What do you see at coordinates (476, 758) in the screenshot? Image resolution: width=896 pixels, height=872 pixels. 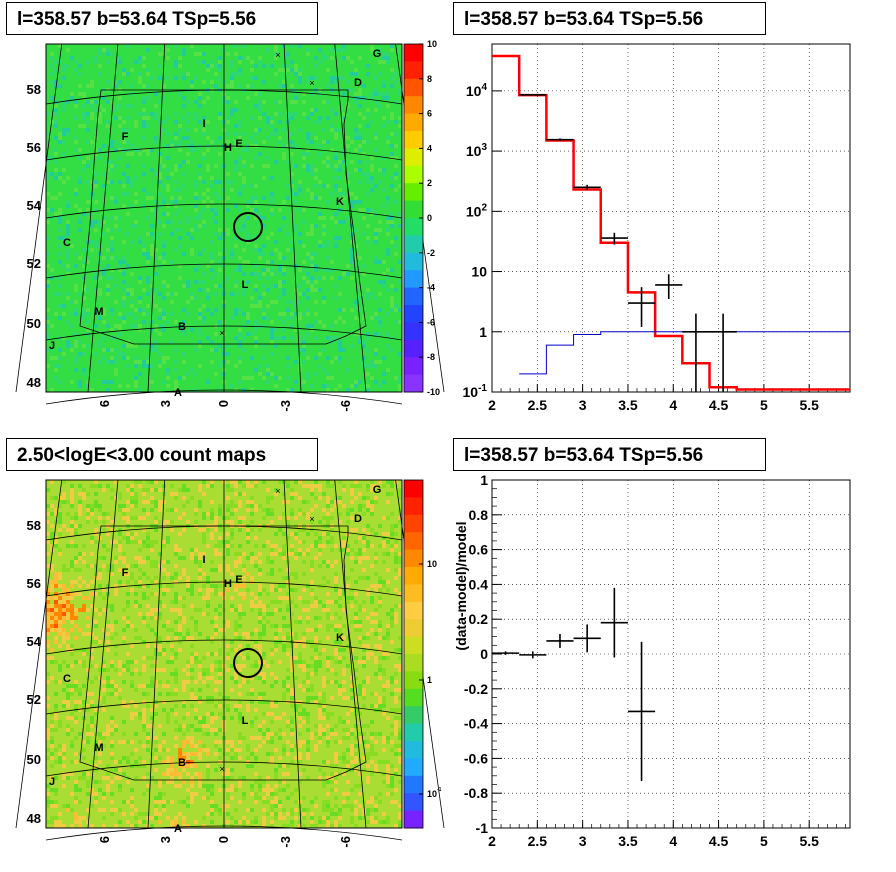 I see `y-tick-label: -0.6` at bounding box center [476, 758].